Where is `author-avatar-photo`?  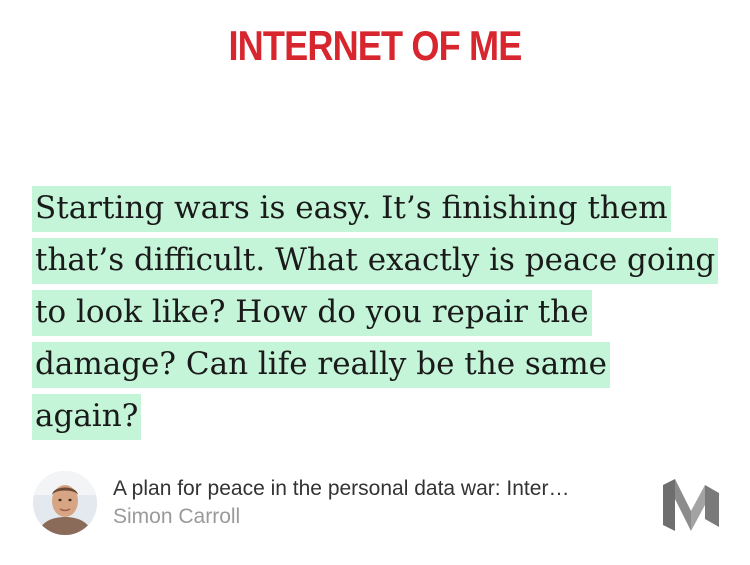
author-avatar-photo is located at coordinates (65, 503).